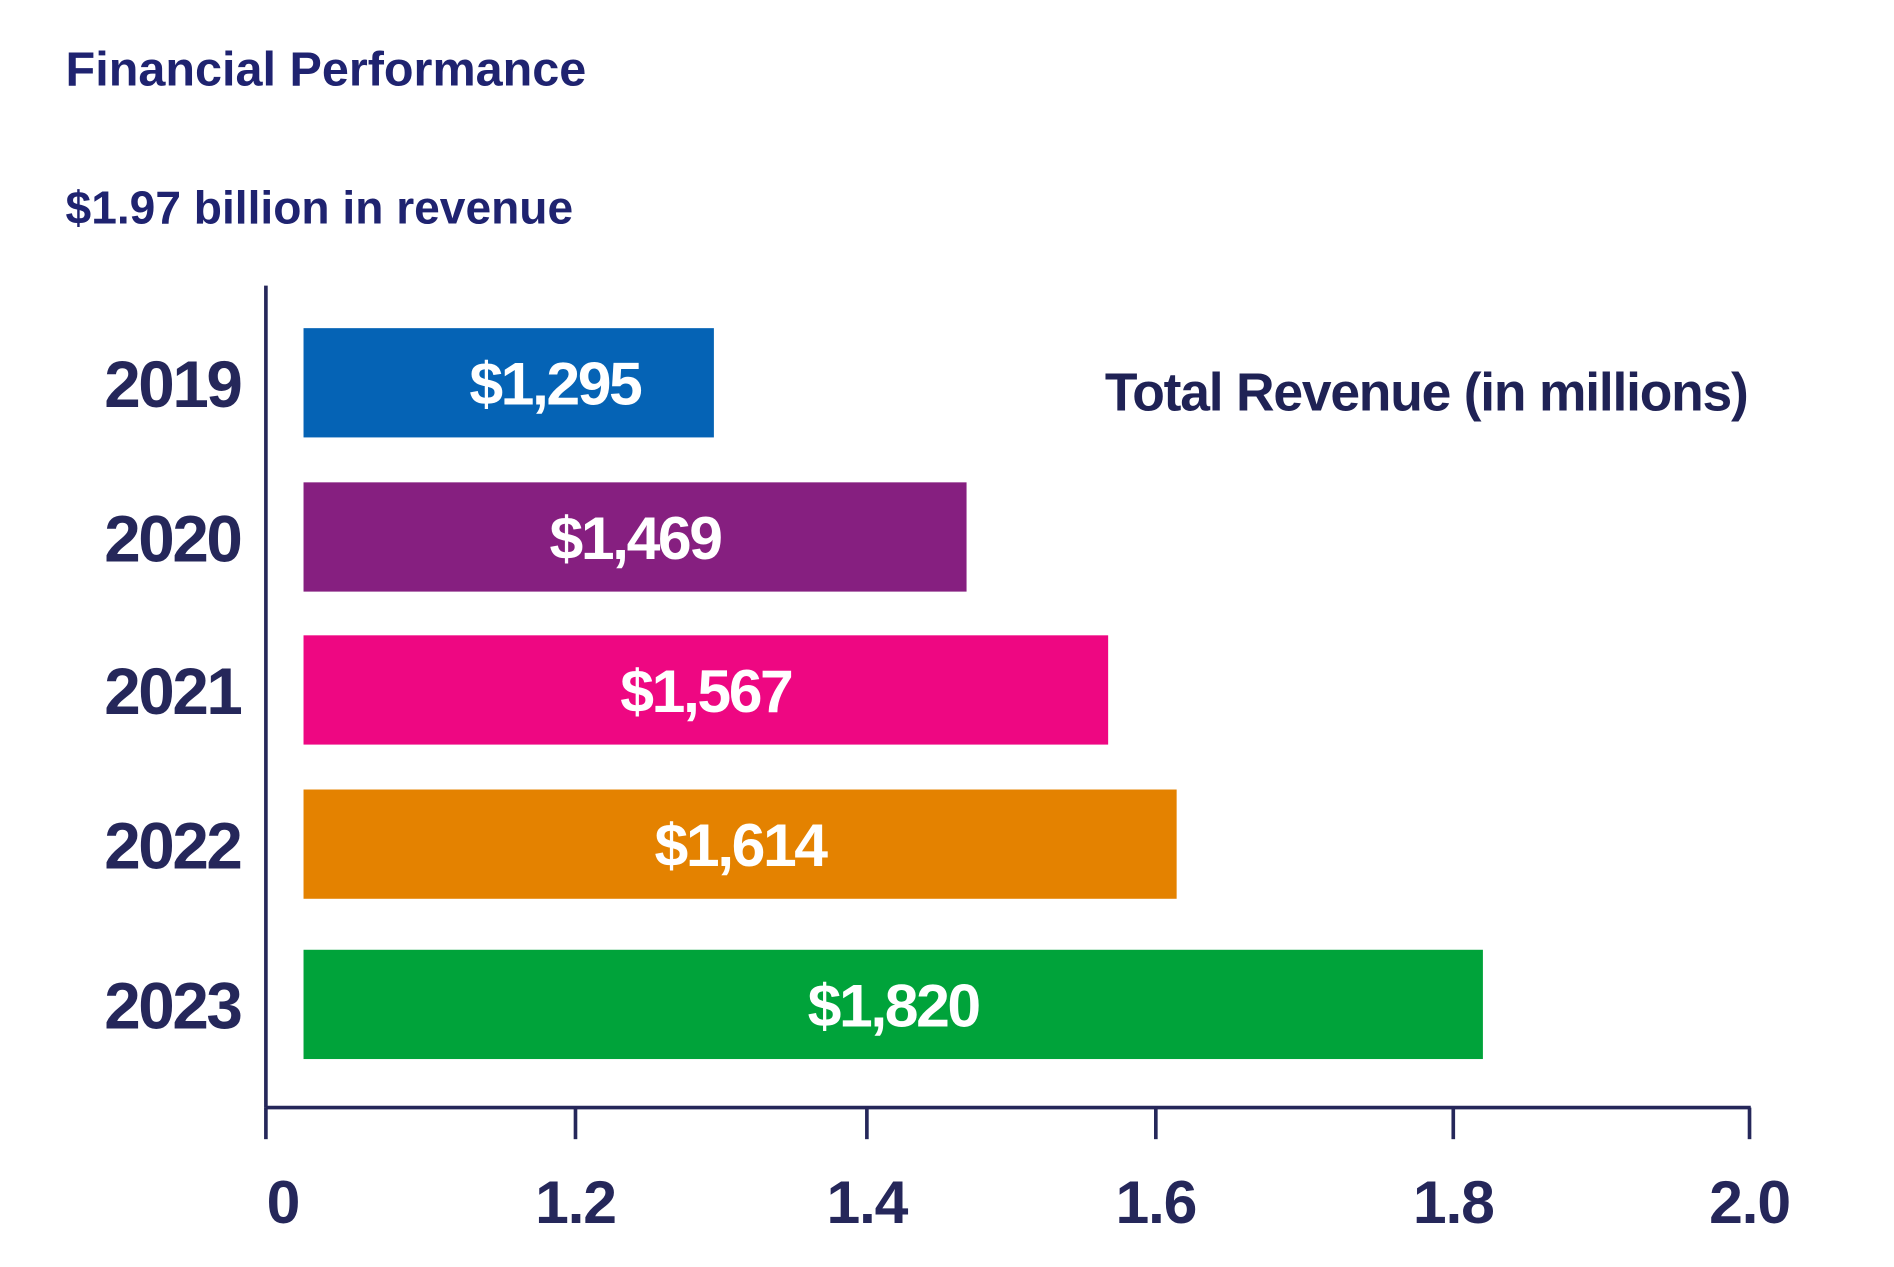  I want to click on x-tick-label: 2.0, so click(1749, 1202).